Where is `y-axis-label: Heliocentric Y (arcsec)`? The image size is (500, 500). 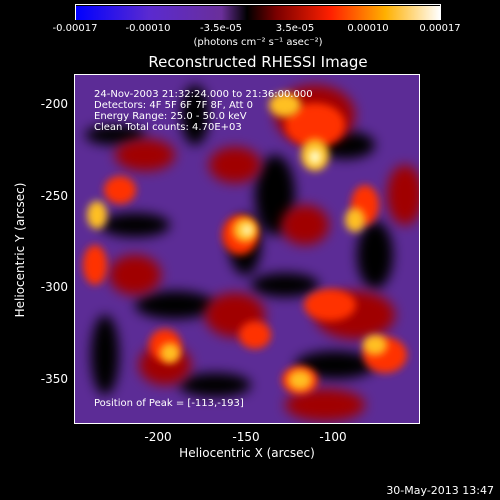 y-axis-label: Heliocentric Y (arcsec) is located at coordinates (20, 250).